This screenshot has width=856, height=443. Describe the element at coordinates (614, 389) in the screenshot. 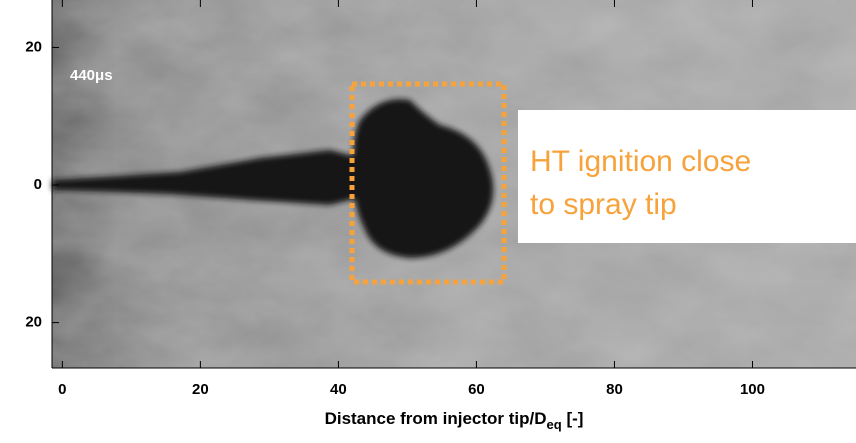

I see `x-tick-label: 80` at that location.